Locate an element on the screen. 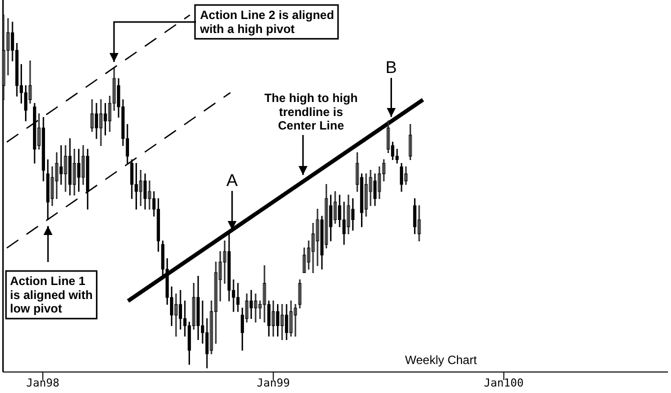  x-tick-label: Jan99 is located at coordinates (273, 383).